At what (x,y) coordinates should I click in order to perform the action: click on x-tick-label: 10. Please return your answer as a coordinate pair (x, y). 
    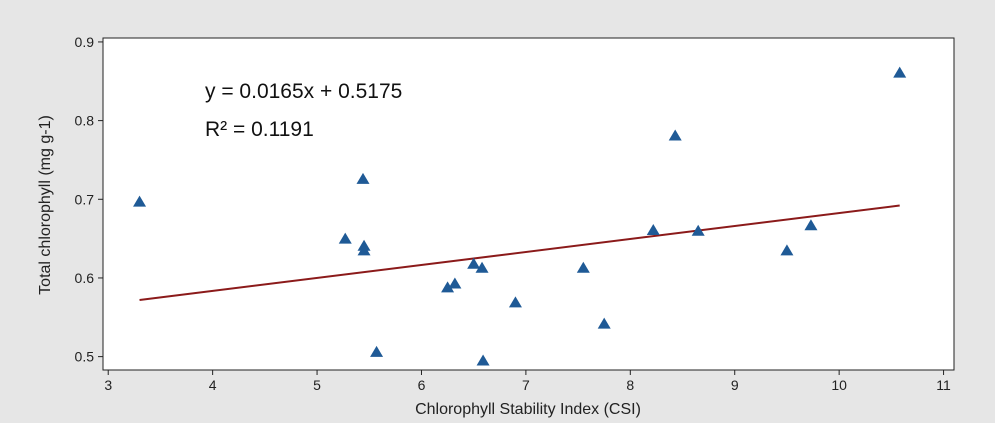
    Looking at the image, I should click on (839, 385).